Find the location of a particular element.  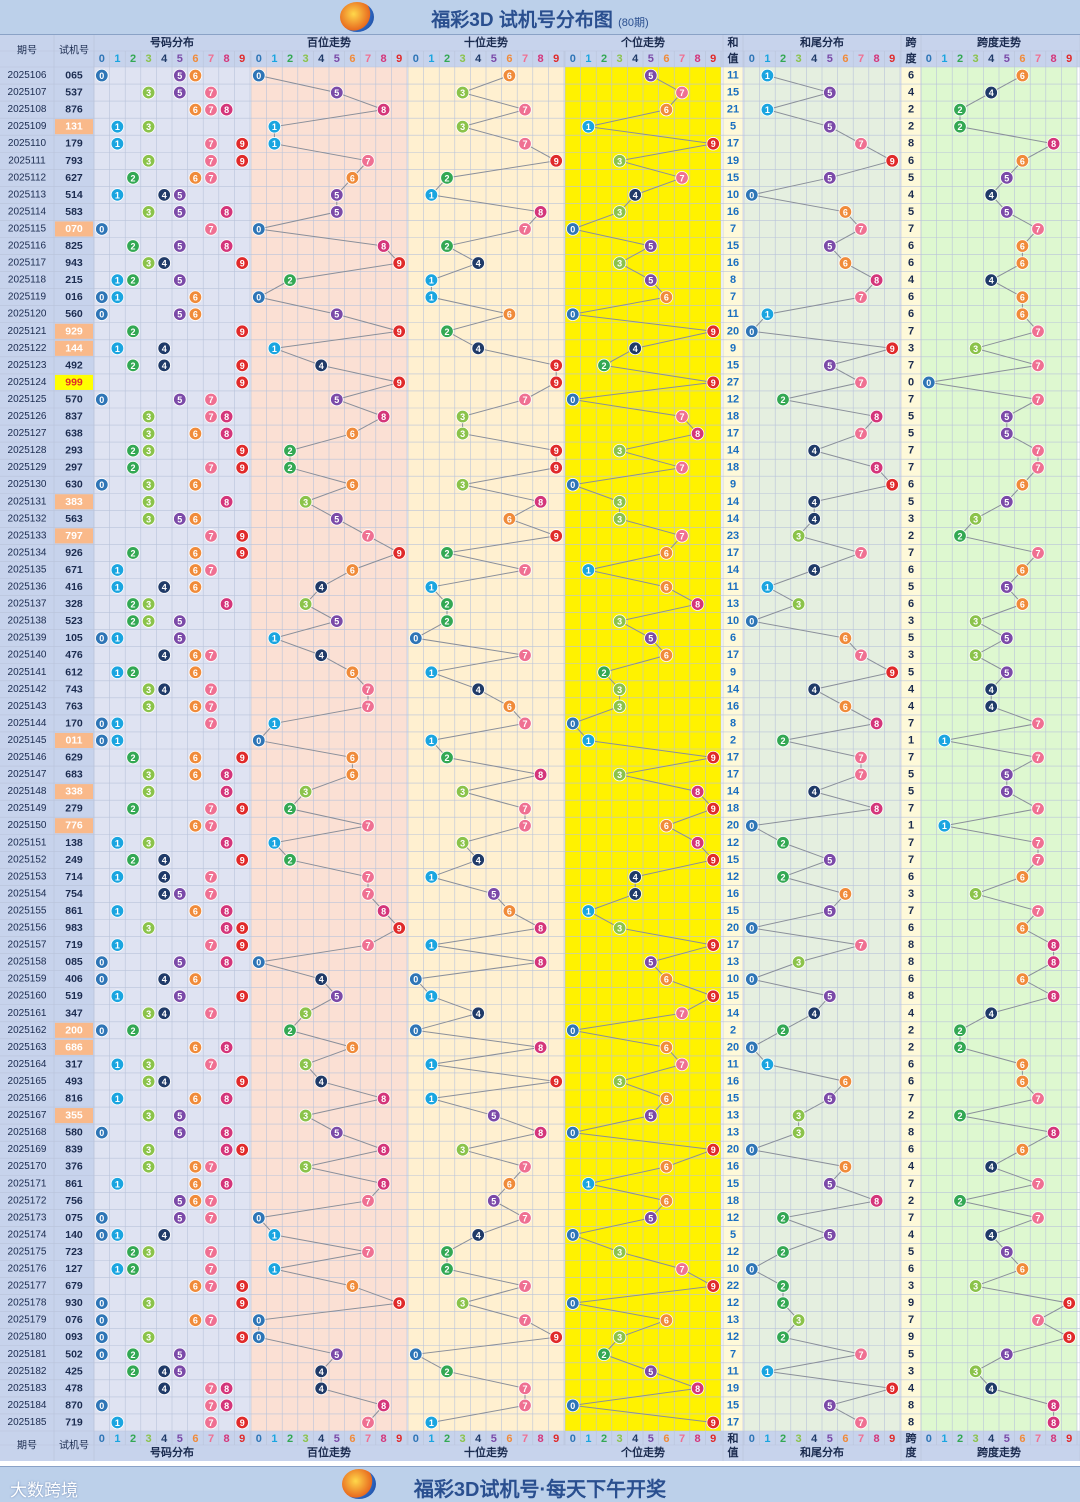

number-cell: 926 is located at coordinates (74, 553).